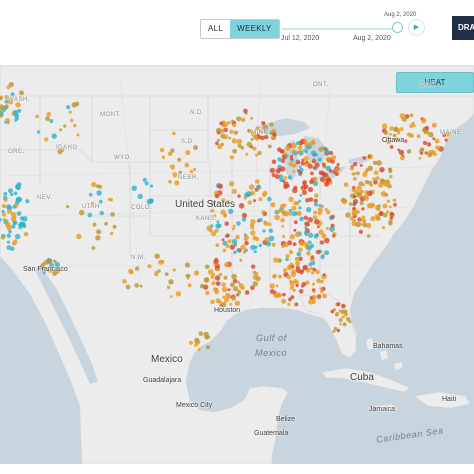 This screenshot has width=474, height=474. Describe the element at coordinates (142, 208) in the screenshot. I see `label-colo: COLO.` at that location.